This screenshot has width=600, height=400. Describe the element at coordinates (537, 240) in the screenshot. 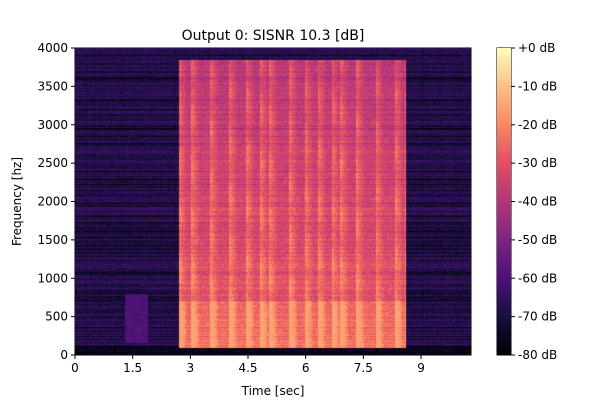

I see `colorbar-tick-label: -50 dB` at that location.